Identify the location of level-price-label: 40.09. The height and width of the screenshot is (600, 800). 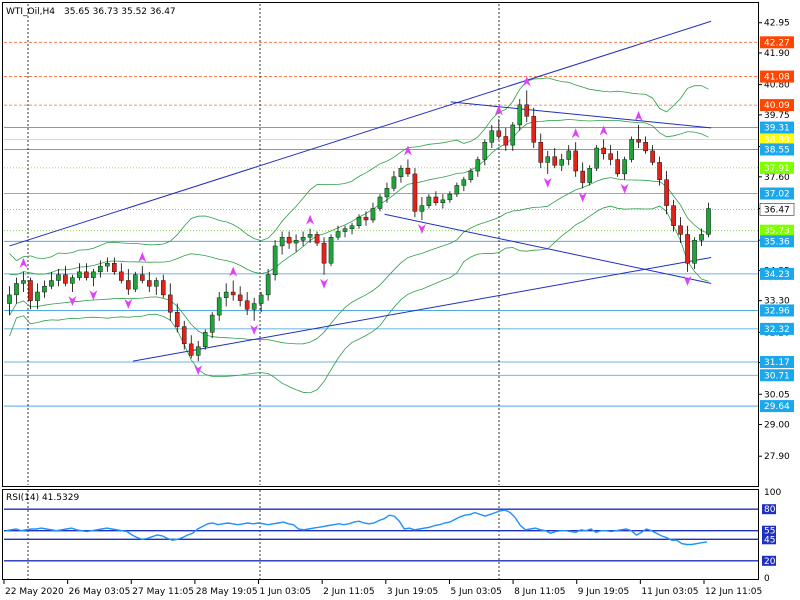
(777, 106).